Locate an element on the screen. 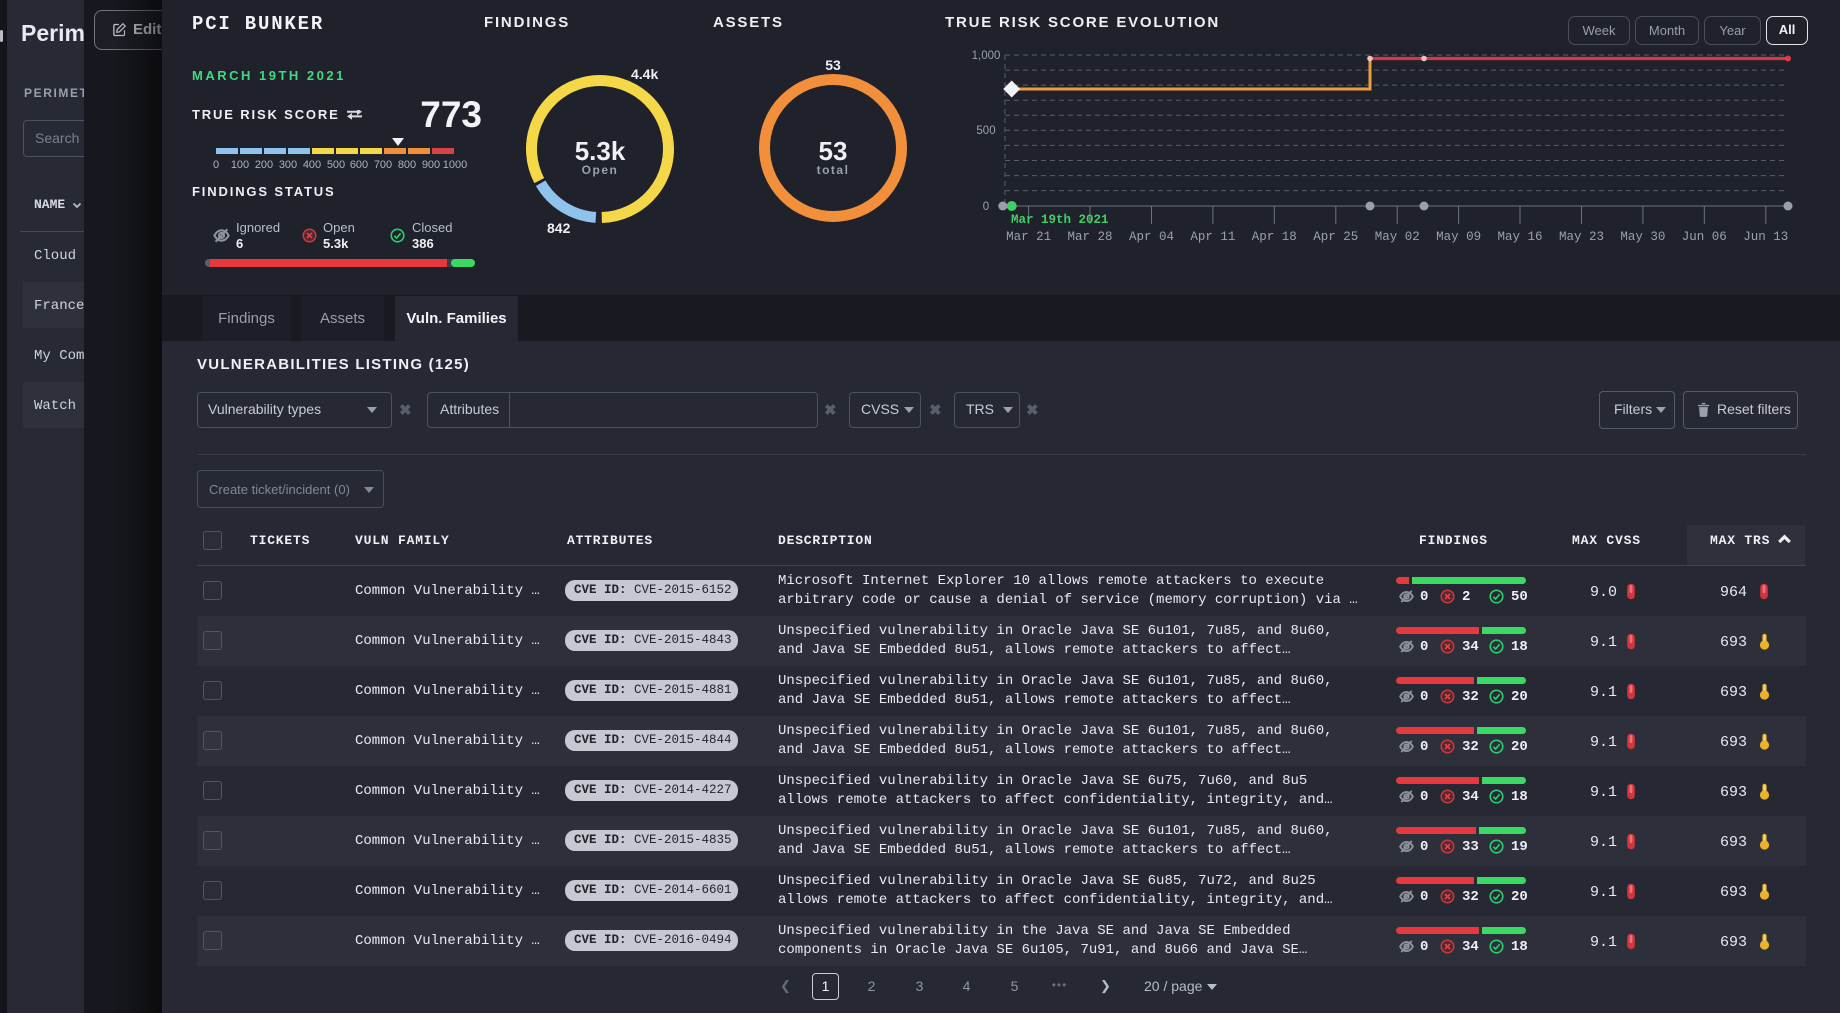  svg-text: Apr 25 is located at coordinates (1335, 237).